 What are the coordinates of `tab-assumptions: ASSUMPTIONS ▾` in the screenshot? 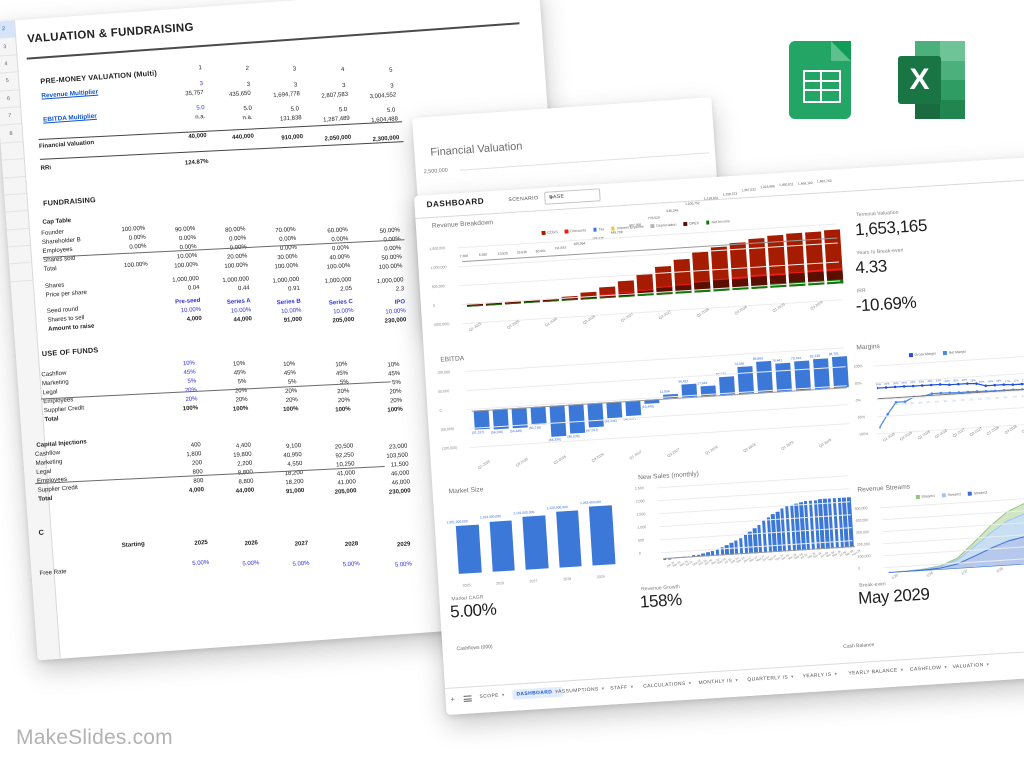 It's located at (581, 690).